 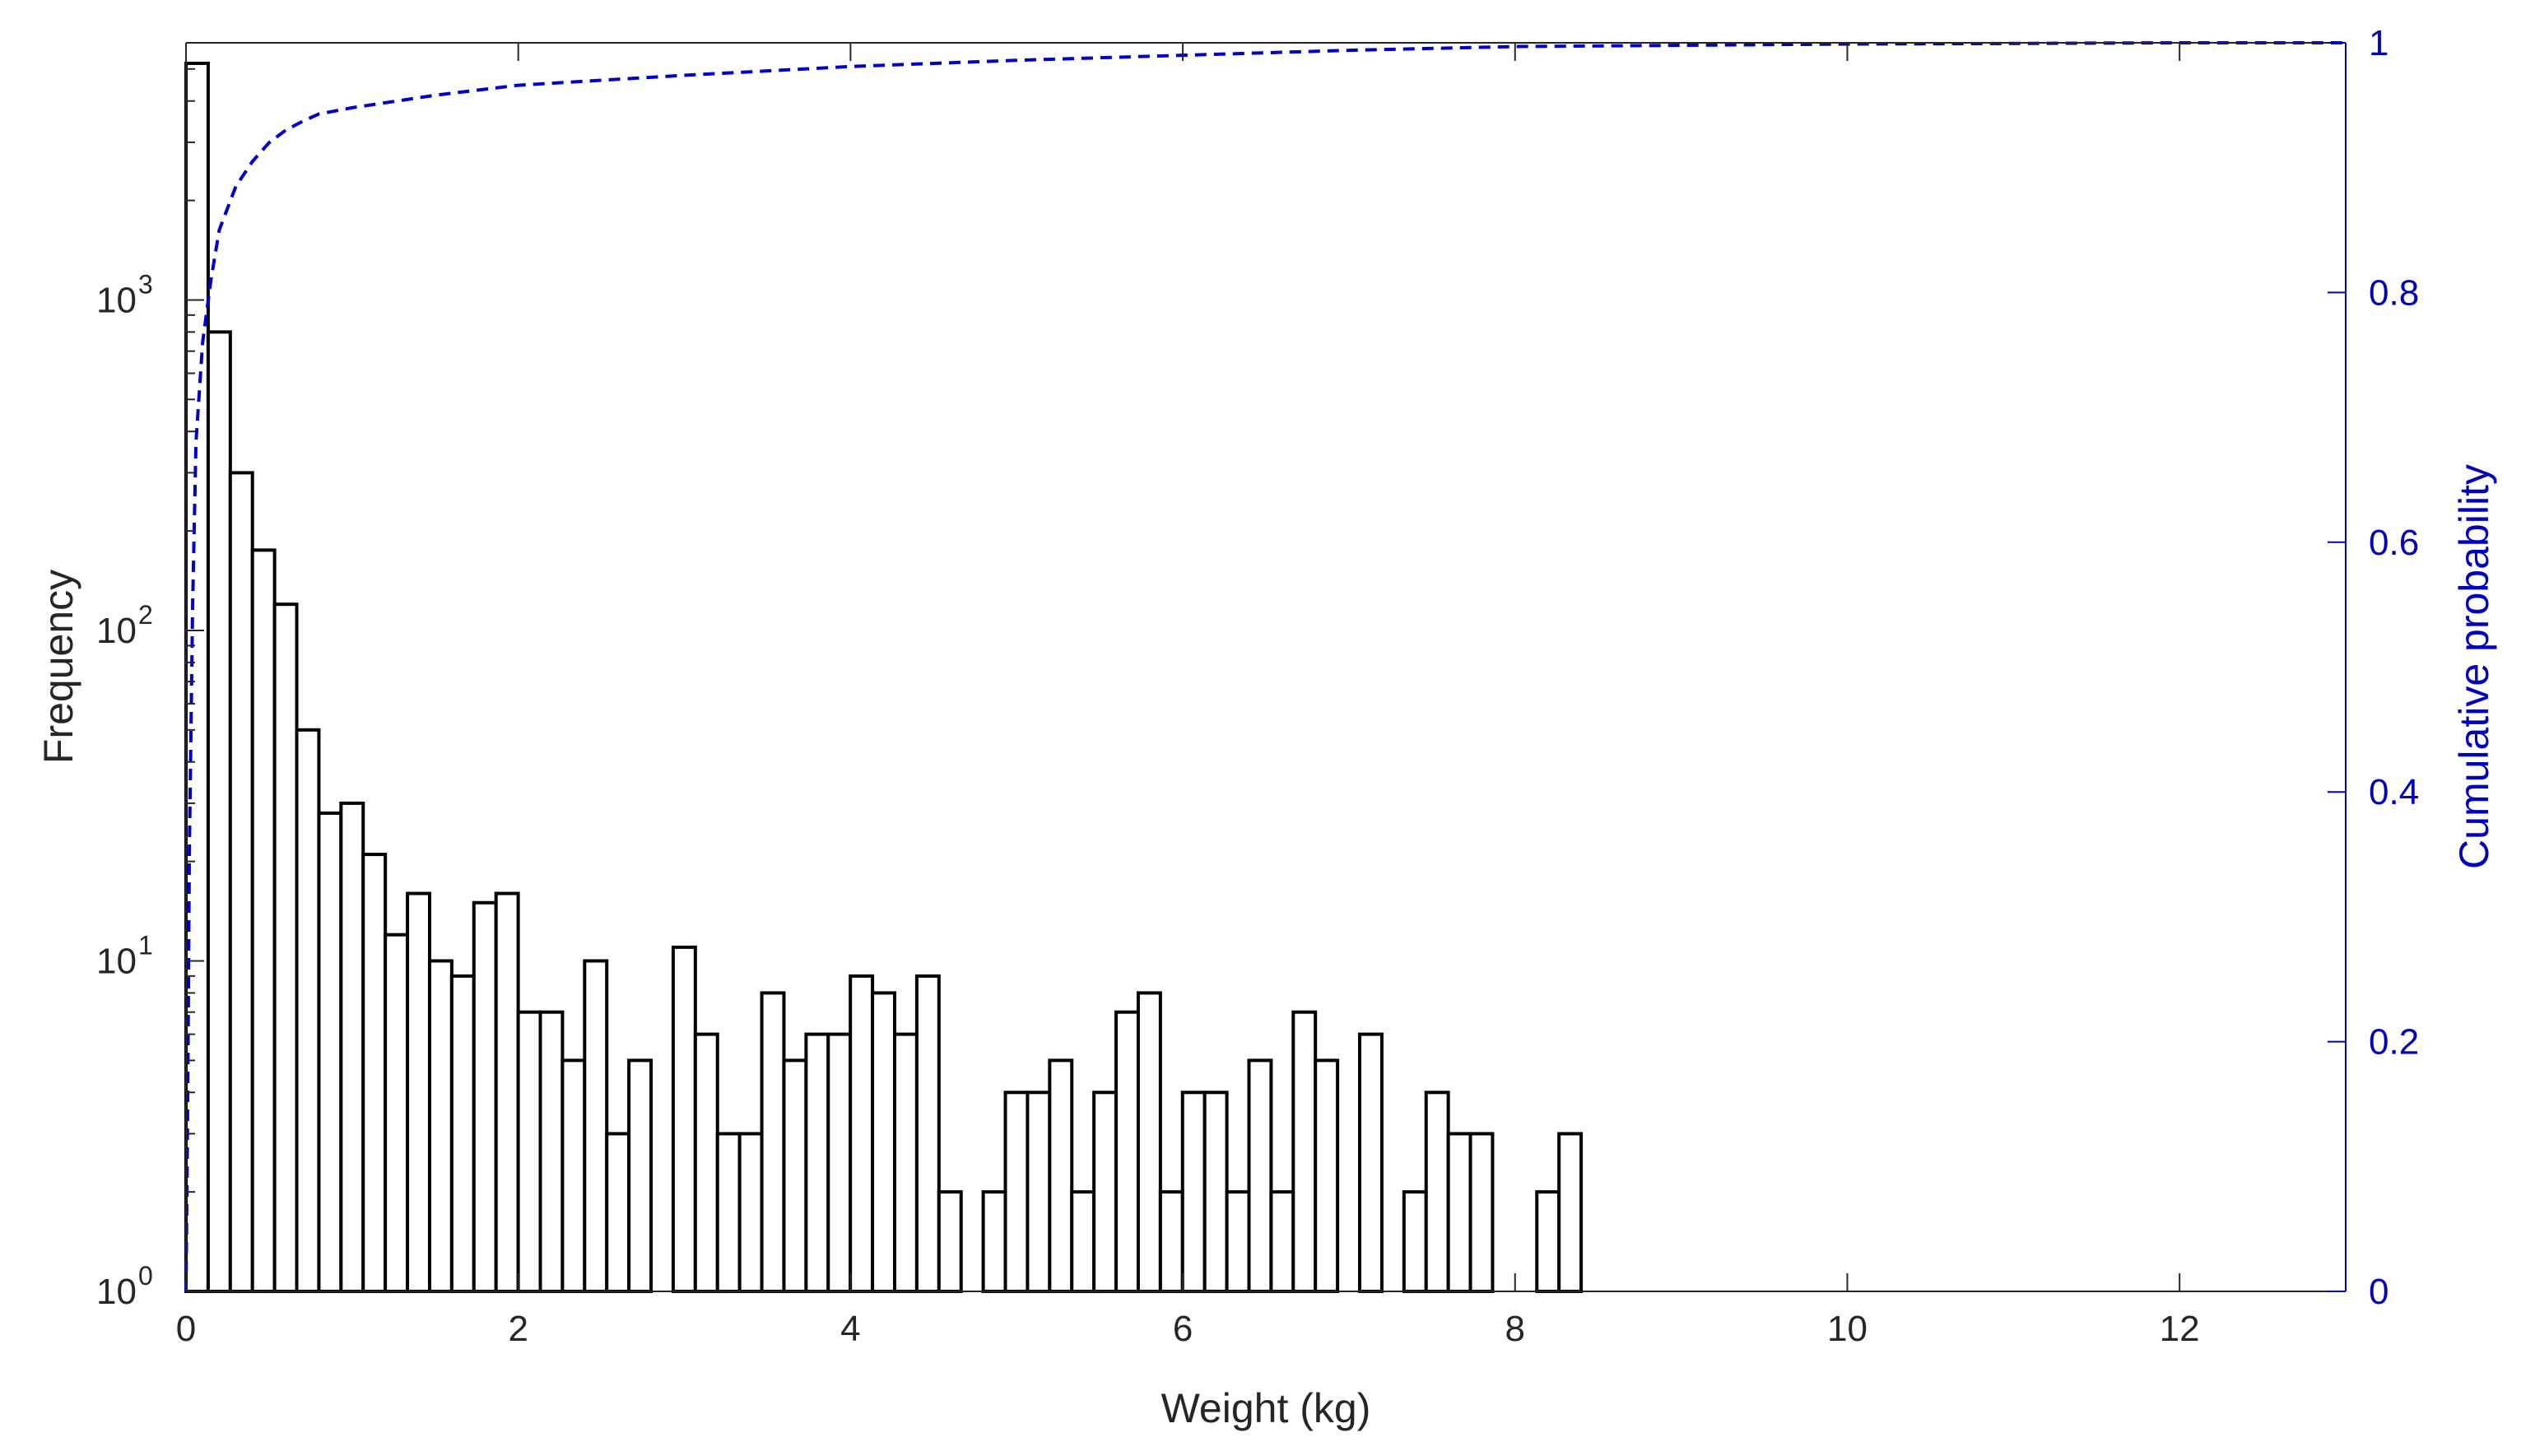 I want to click on x-tick-label: 12, so click(x=2180, y=1329).